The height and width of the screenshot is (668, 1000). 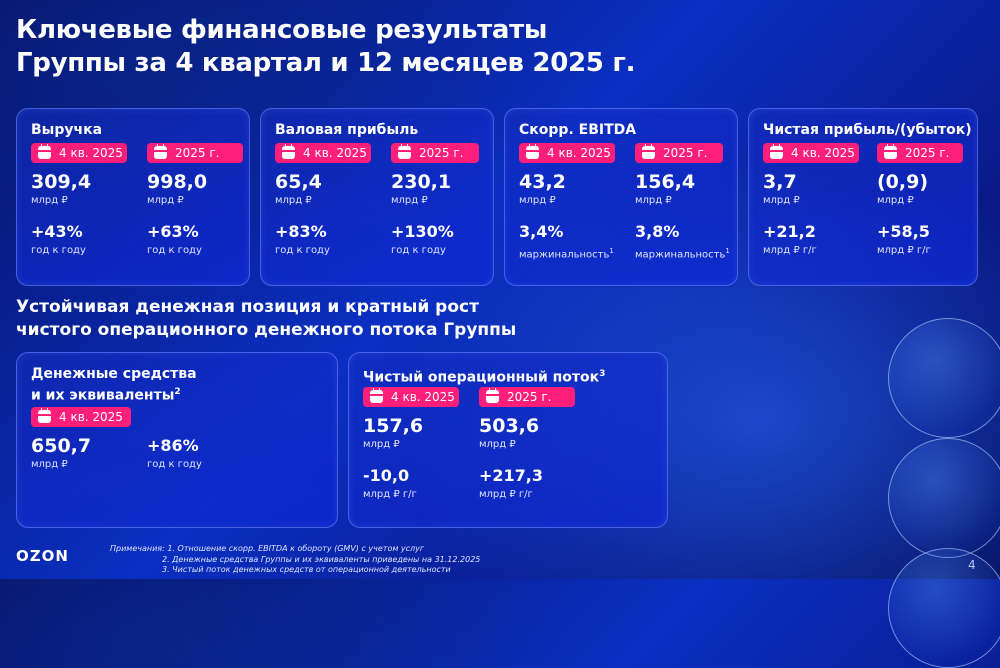 I want to click on card-title: Скорр. EBITDA, so click(x=578, y=130).